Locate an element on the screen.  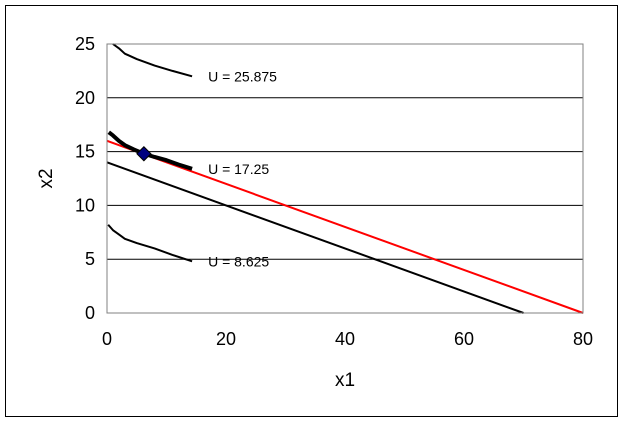
y-tick-label: 5 is located at coordinates (90, 259).